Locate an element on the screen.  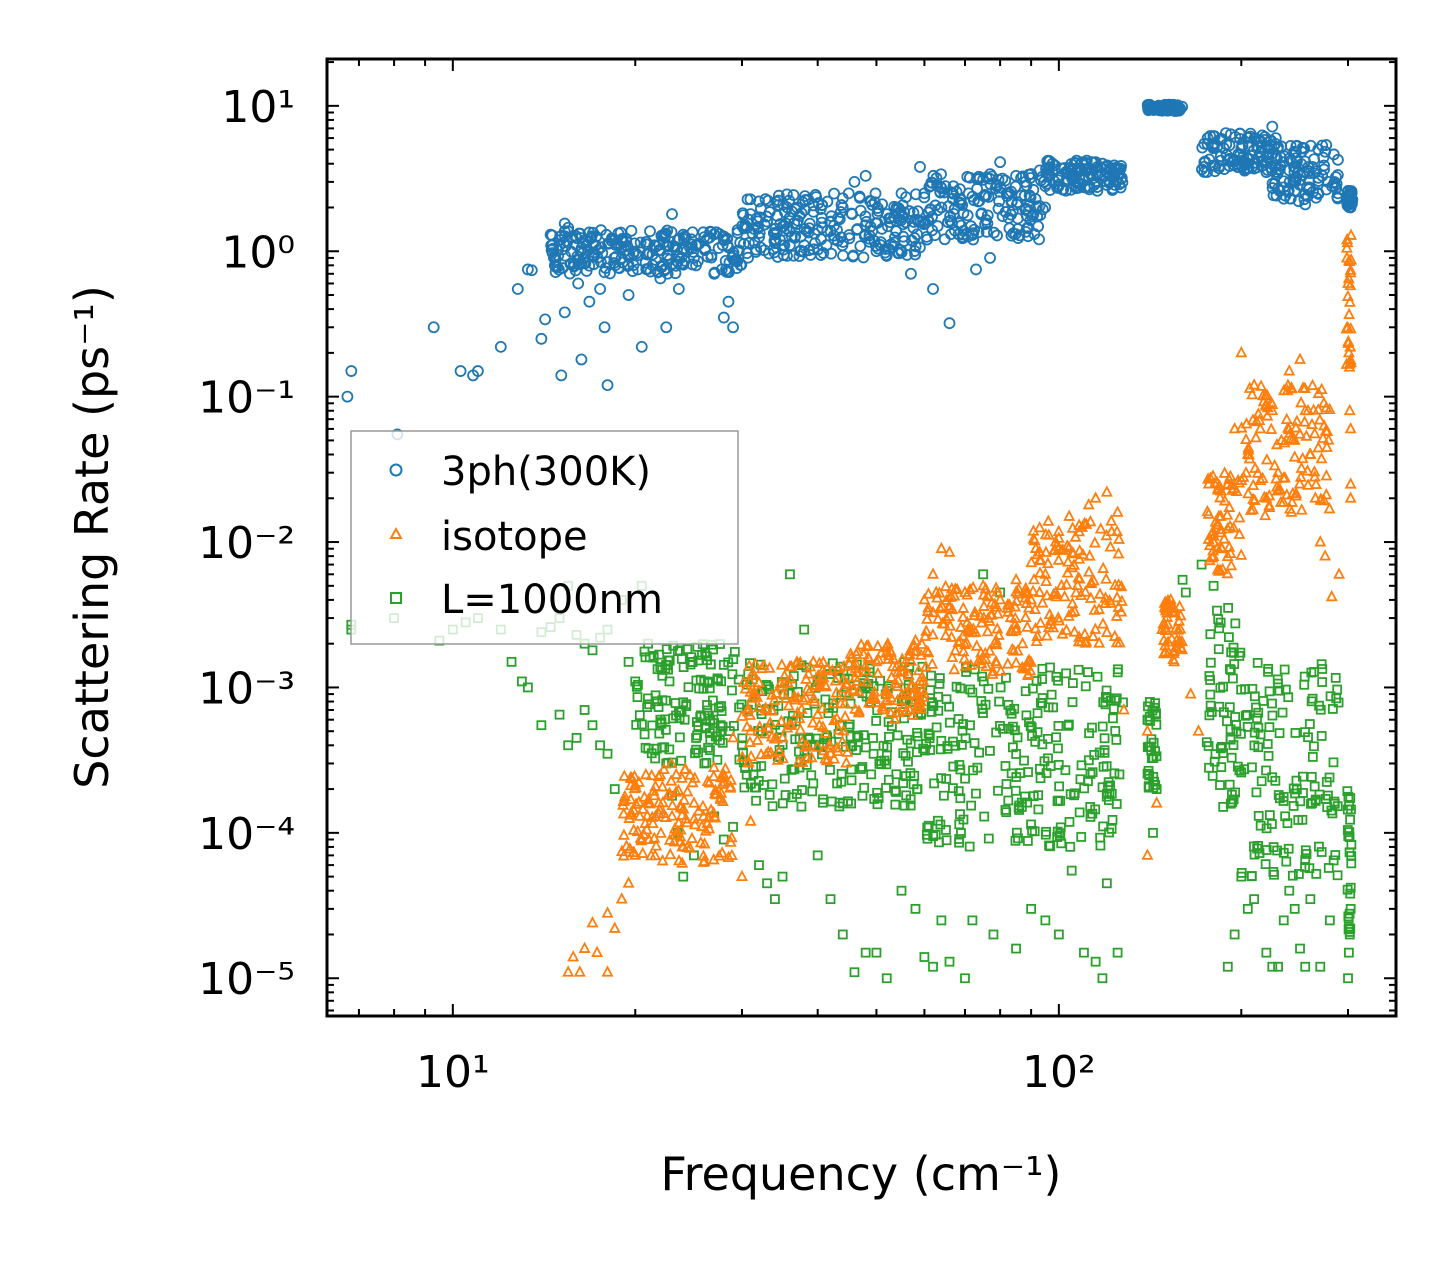
y-tick-label: 10⁻⁵ is located at coordinates (246, 979).